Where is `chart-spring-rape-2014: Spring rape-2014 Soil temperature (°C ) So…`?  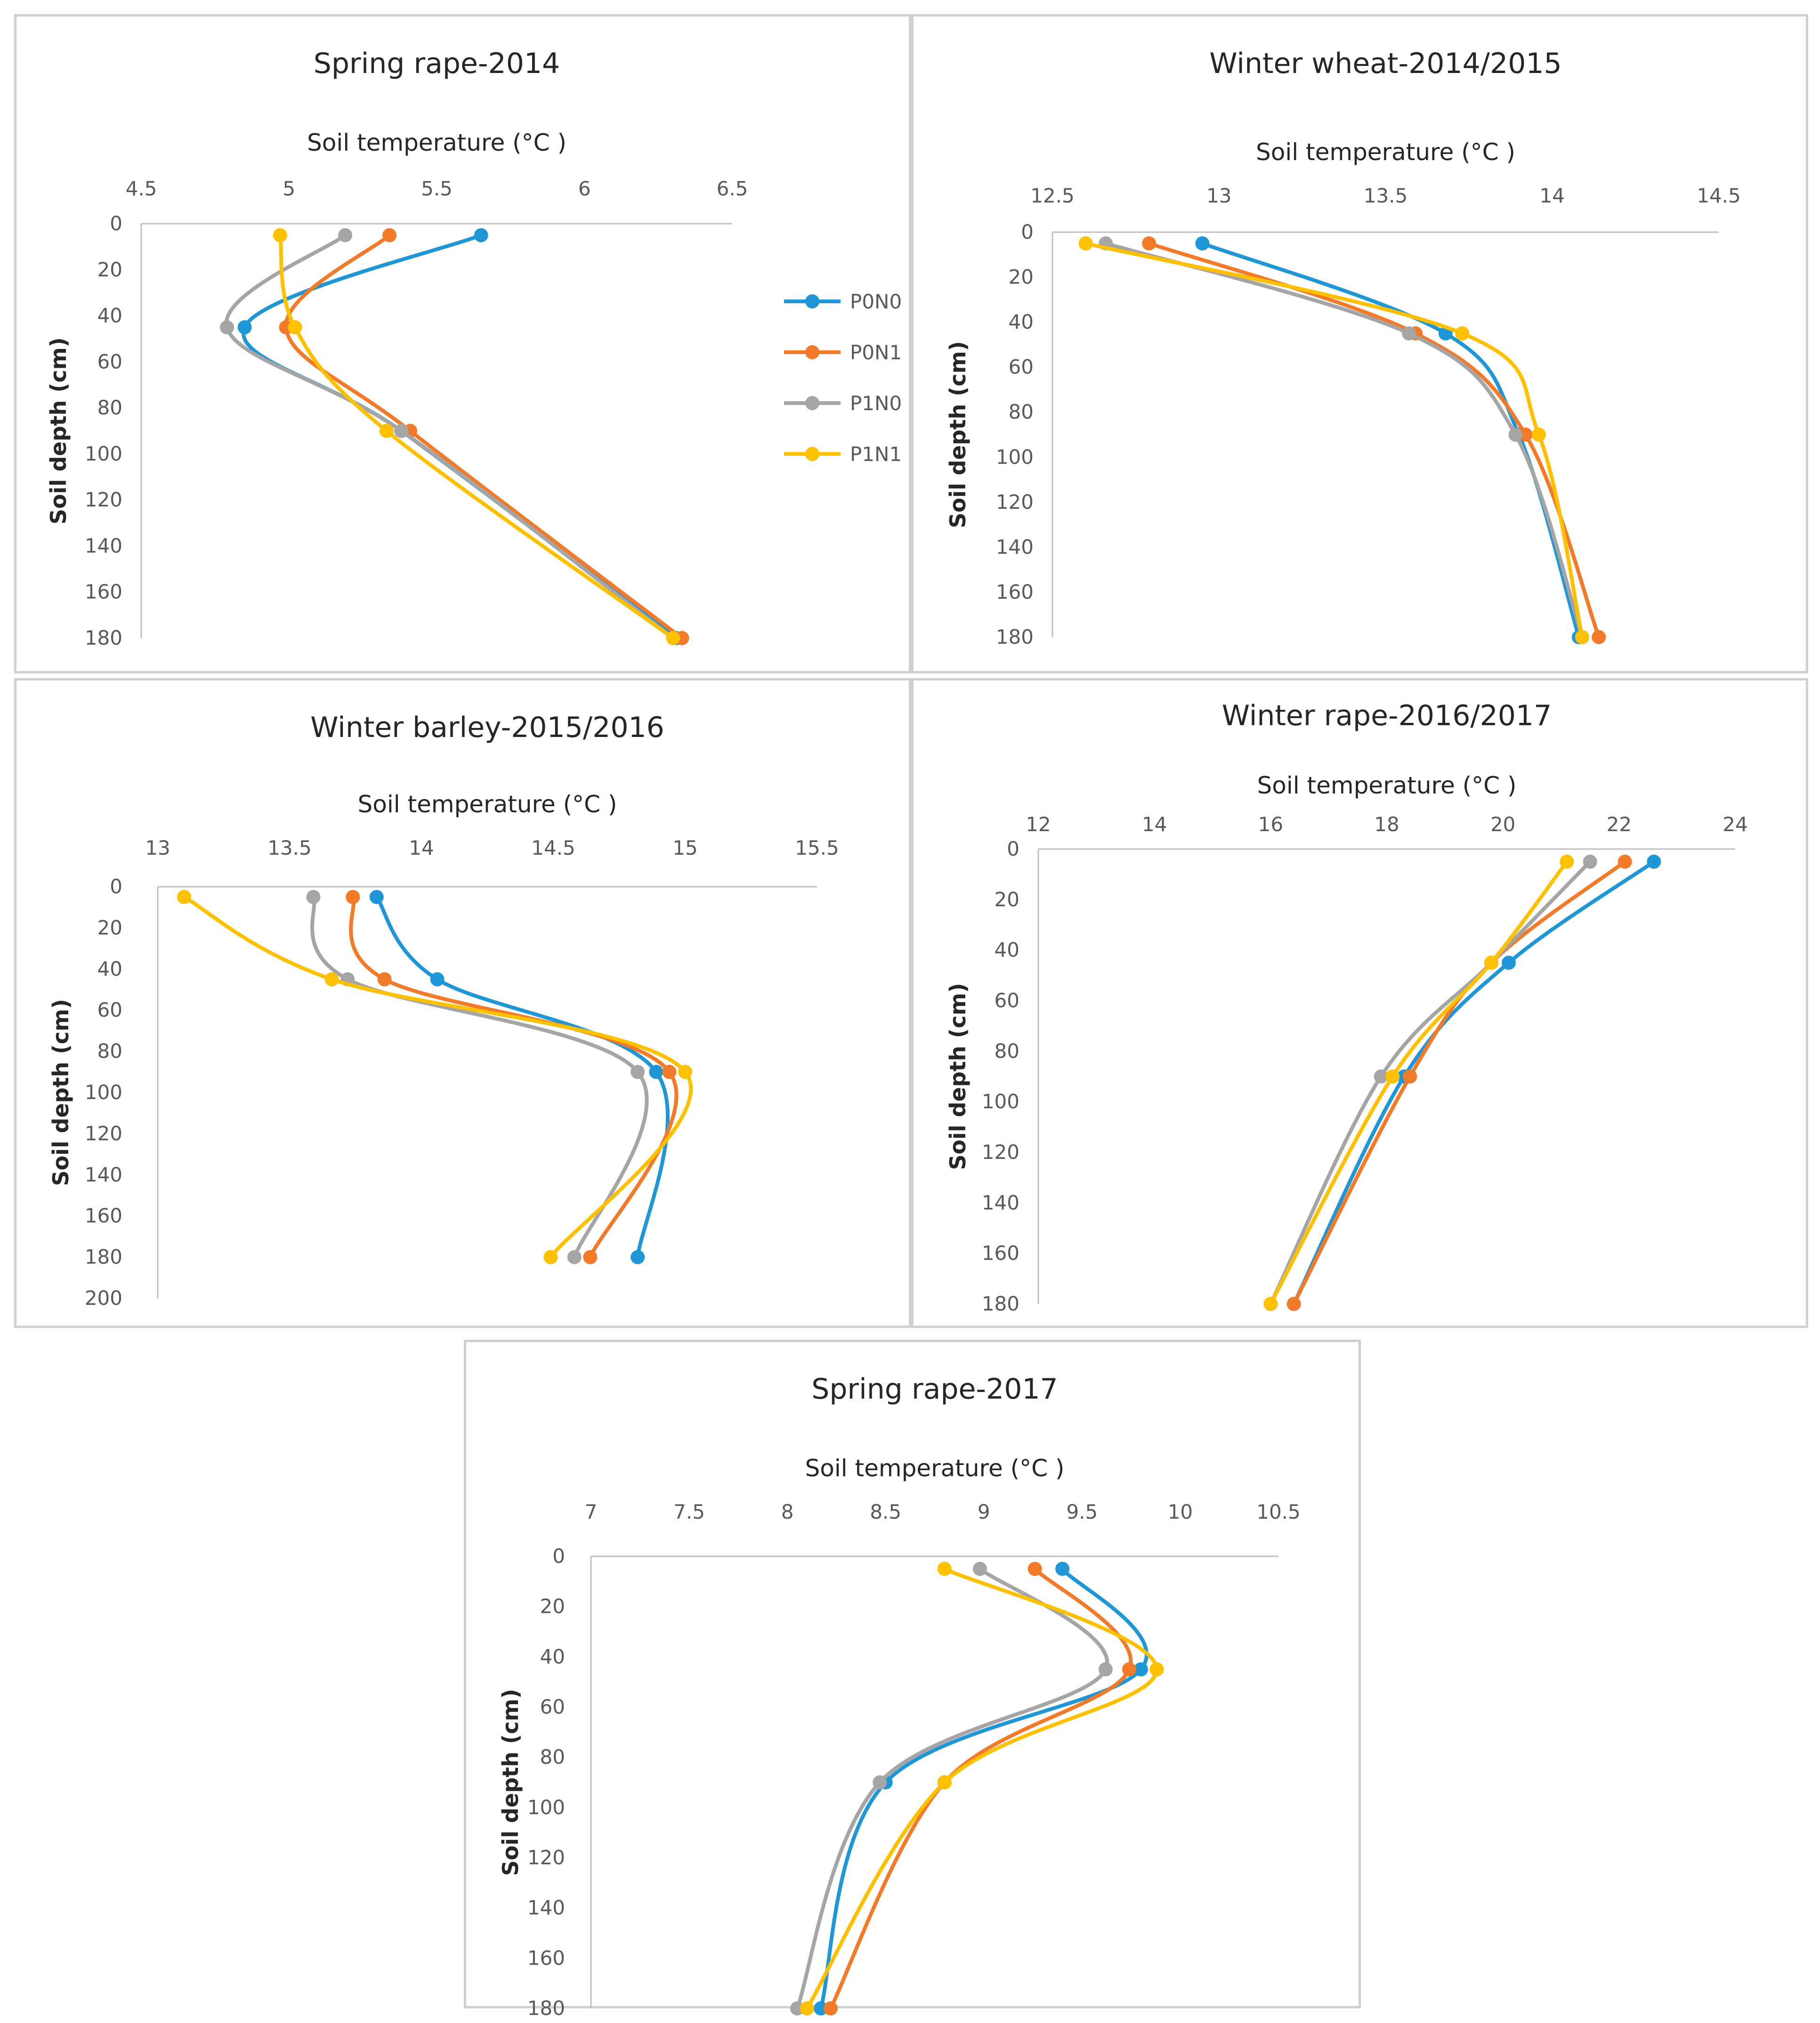
chart-spring-rape-2014: Spring rape-2014 Soil temperature (°C ) So… is located at coordinates (474, 348).